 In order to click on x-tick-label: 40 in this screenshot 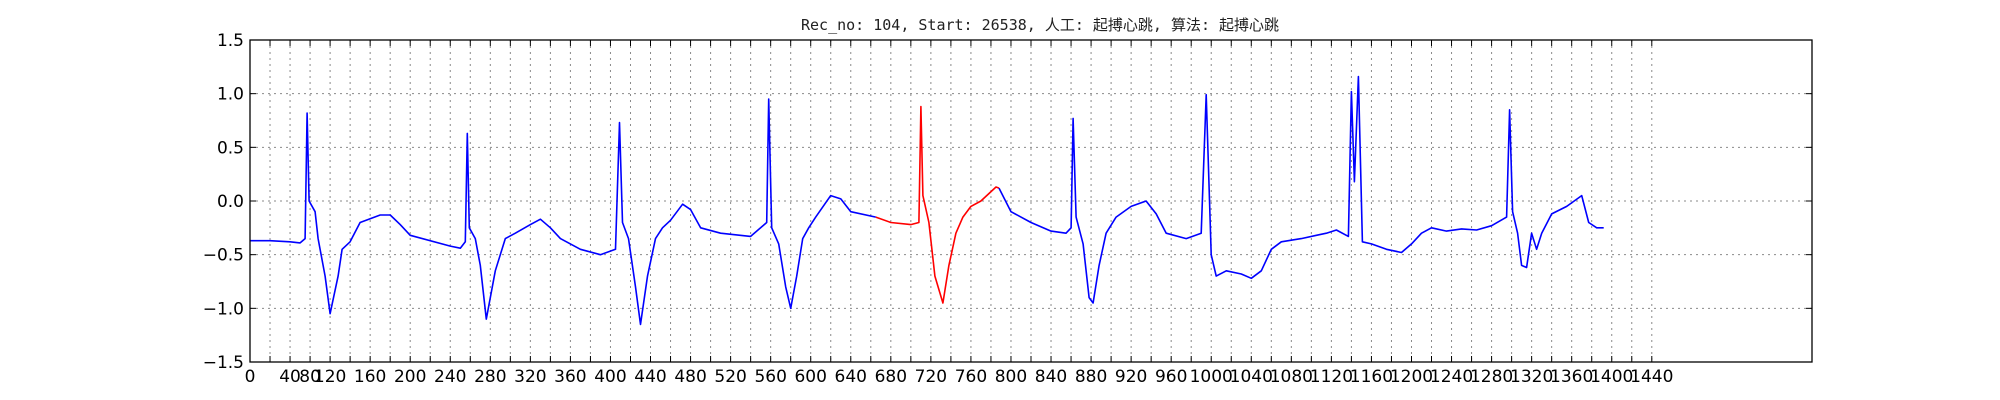, I will do `click(290, 377)`.